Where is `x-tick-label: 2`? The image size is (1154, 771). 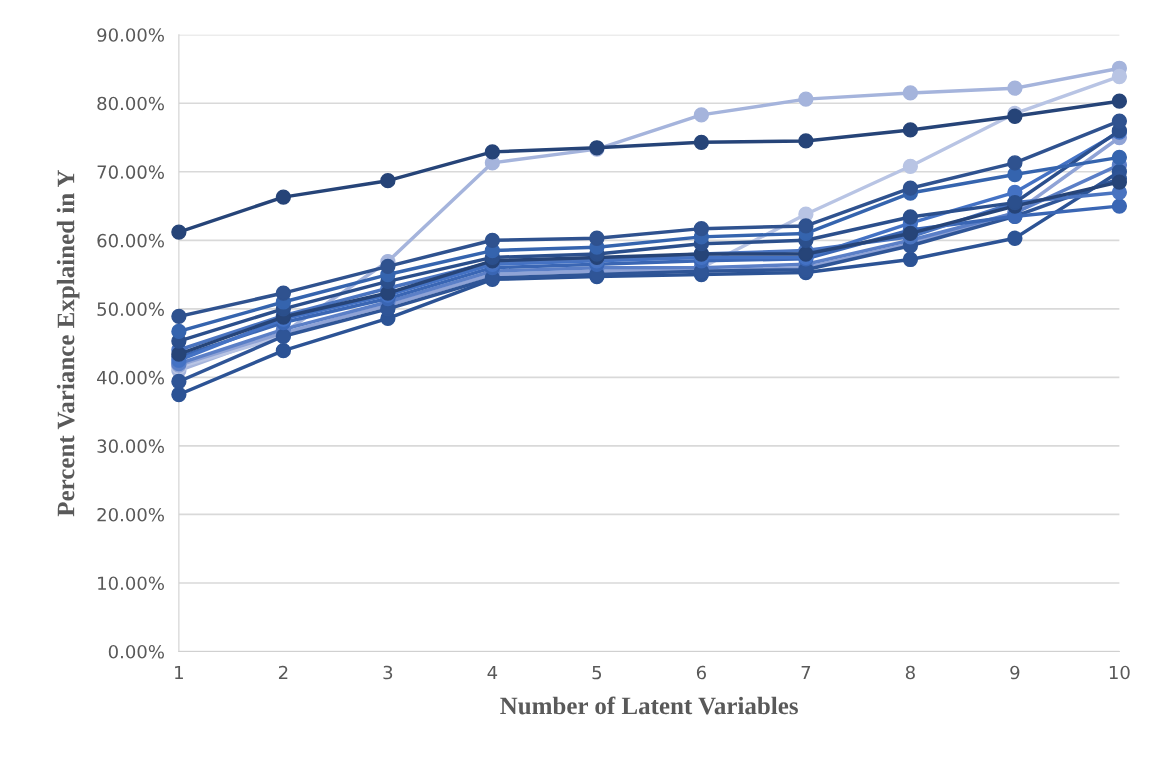
x-tick-label: 2 is located at coordinates (283, 672).